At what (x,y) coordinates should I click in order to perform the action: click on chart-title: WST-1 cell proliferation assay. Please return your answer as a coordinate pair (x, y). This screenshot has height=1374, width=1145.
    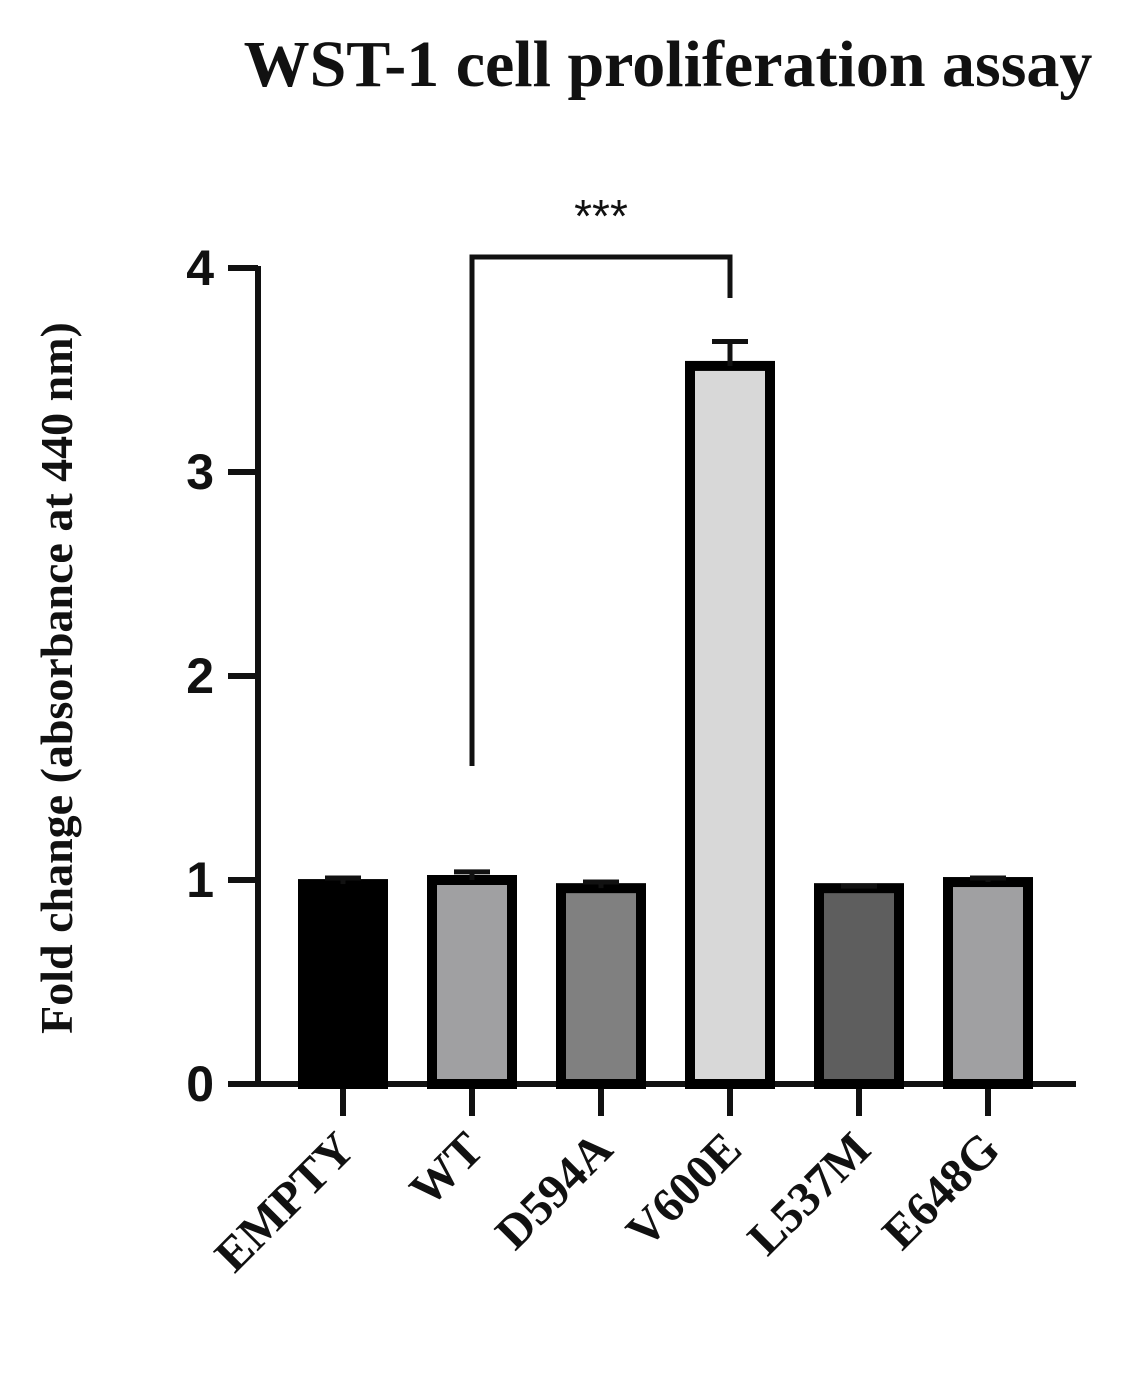
    Looking at the image, I should click on (668, 64).